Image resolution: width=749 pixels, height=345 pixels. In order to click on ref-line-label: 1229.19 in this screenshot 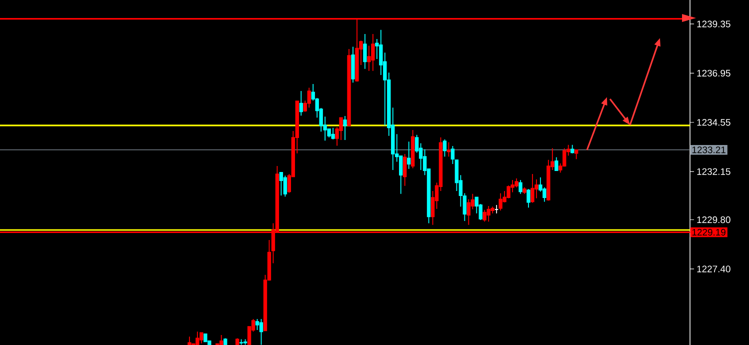, I will do `click(709, 232)`.